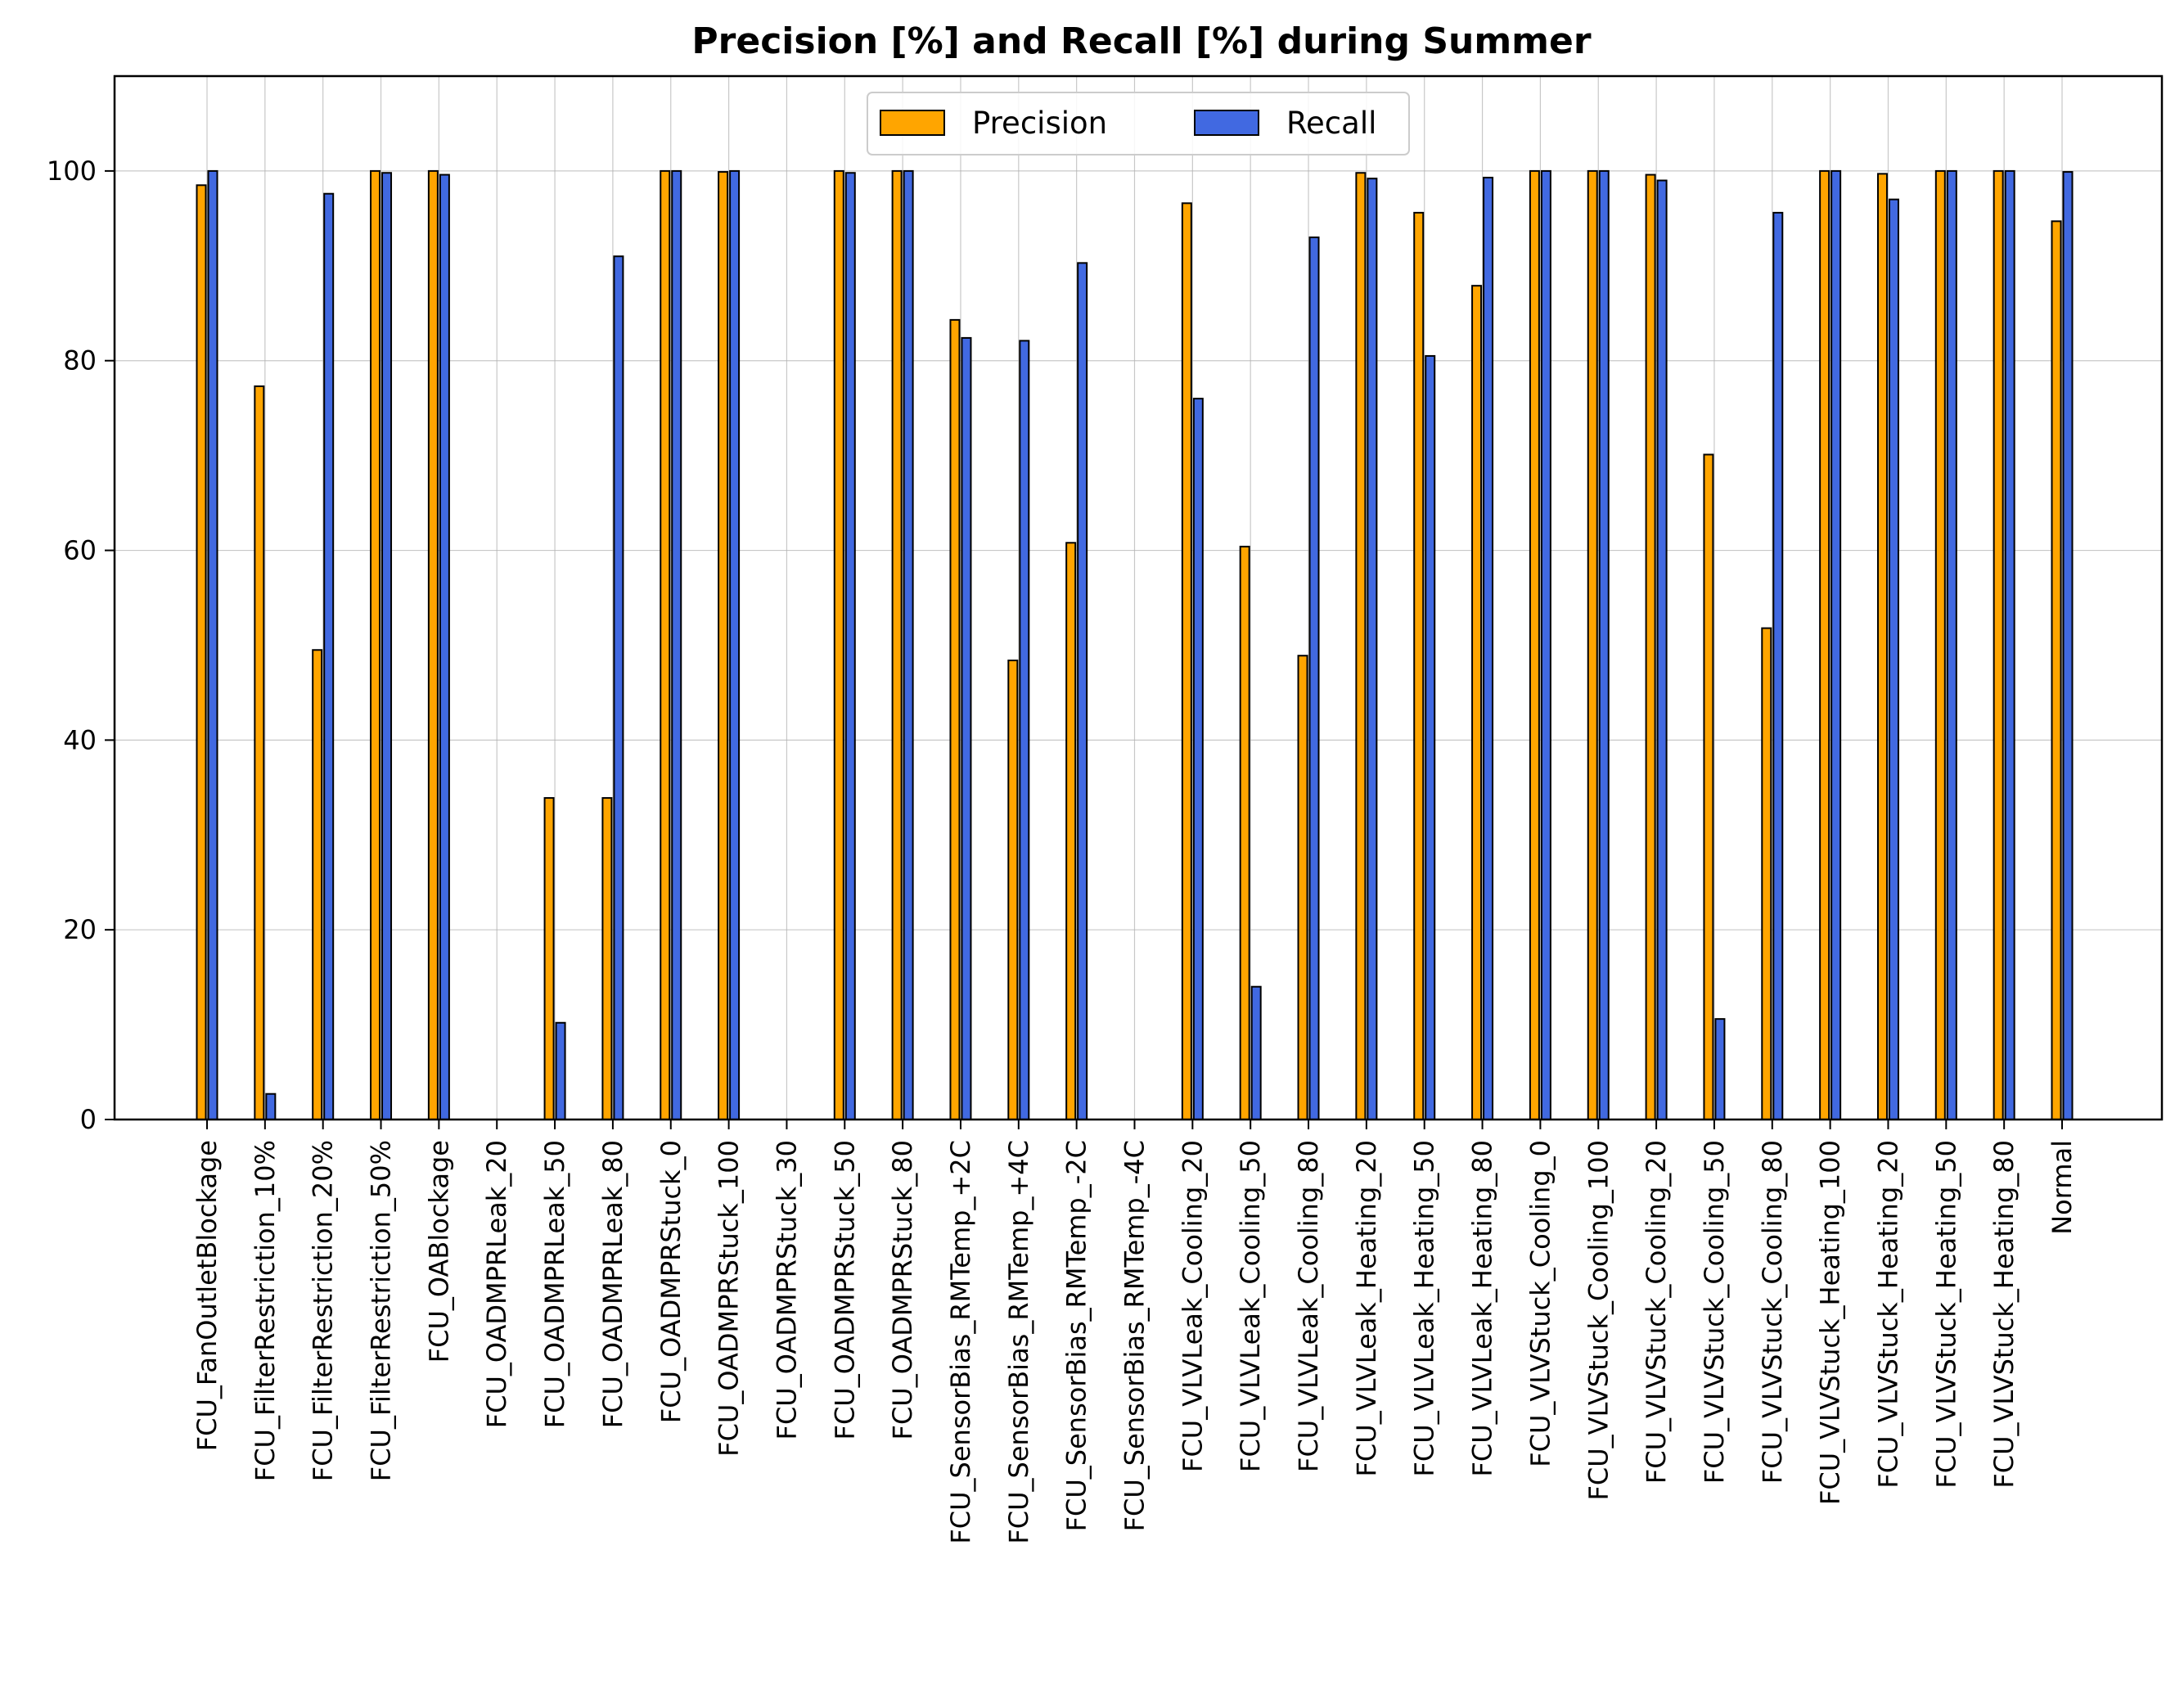 The width and height of the screenshot is (2184, 1694). I want to click on x-tick-label: FCU_SensorBias_RMTemp_+2C, so click(960, 1342).